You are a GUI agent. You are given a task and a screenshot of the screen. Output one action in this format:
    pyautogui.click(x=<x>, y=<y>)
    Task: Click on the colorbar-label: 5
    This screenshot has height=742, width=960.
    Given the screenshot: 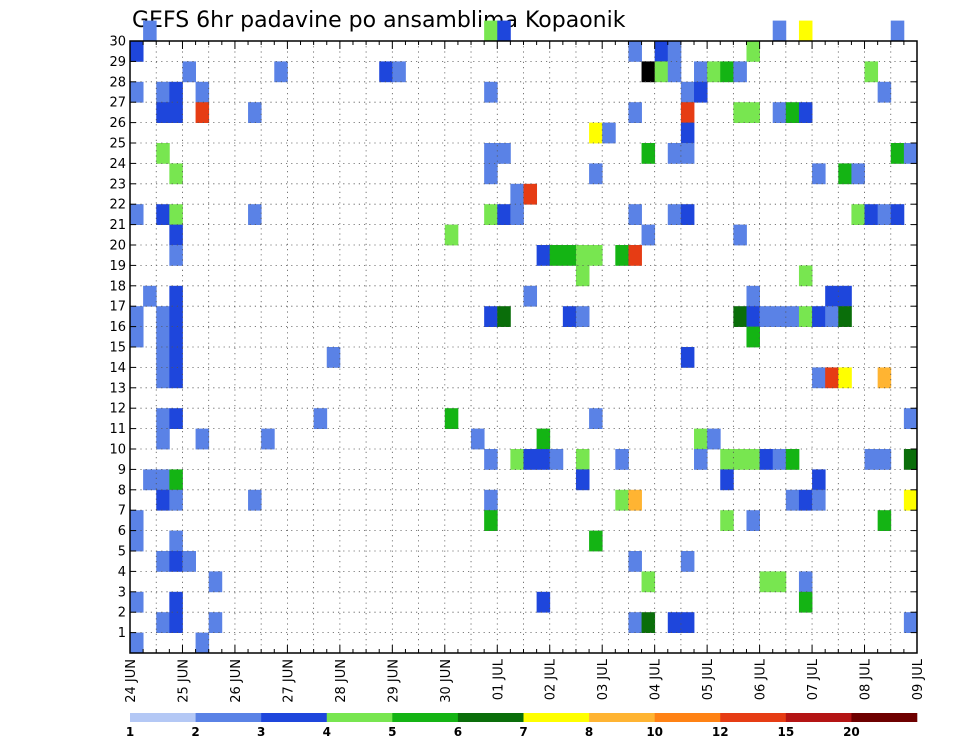 What is the action you would take?
    pyautogui.click(x=392, y=732)
    